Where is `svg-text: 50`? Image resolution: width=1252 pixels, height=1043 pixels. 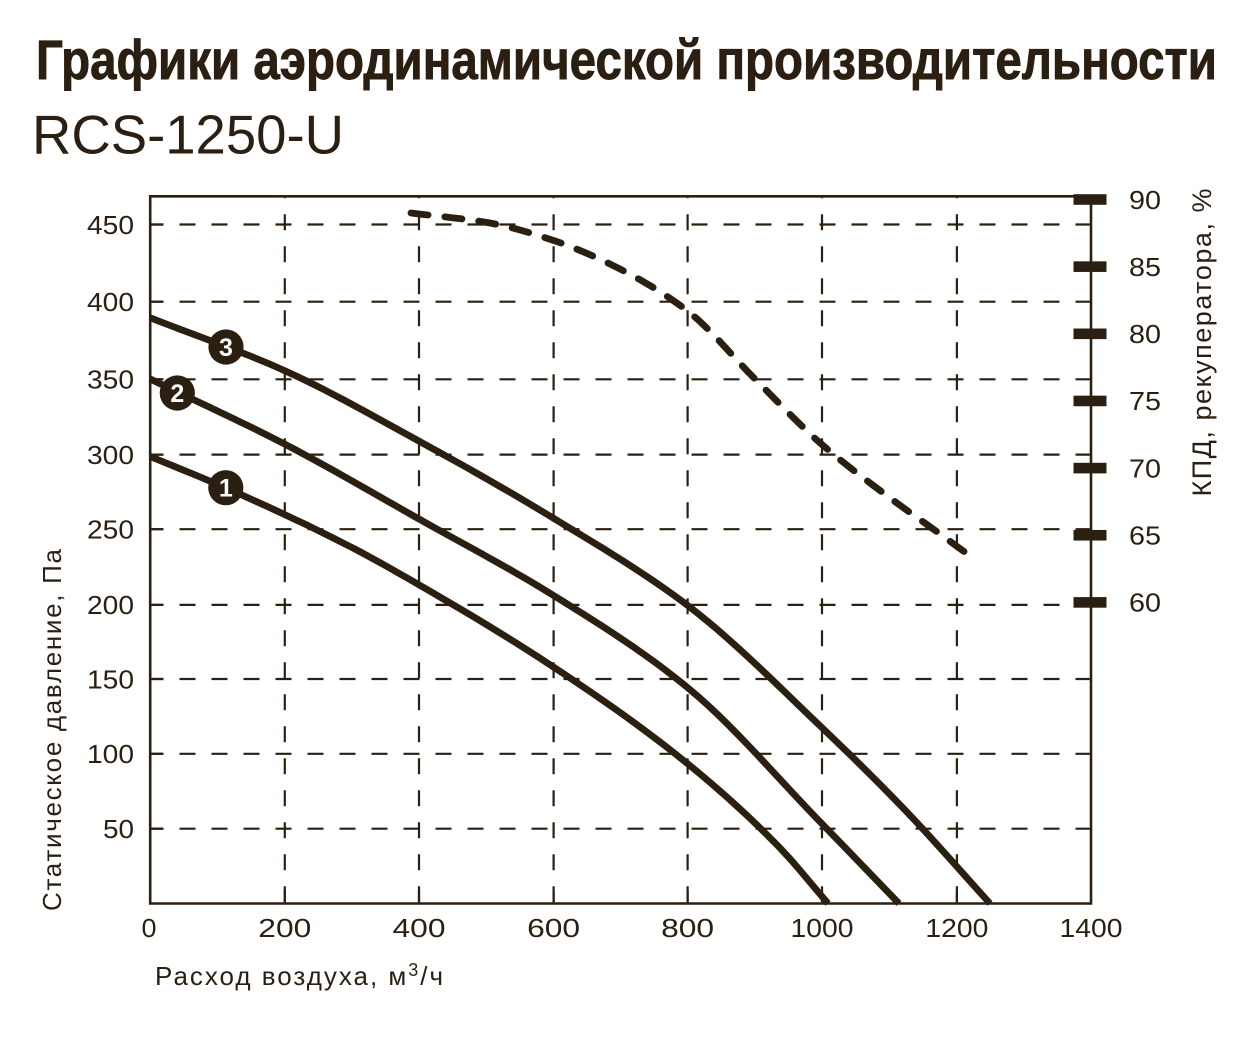 svg-text: 50 is located at coordinates (118, 829).